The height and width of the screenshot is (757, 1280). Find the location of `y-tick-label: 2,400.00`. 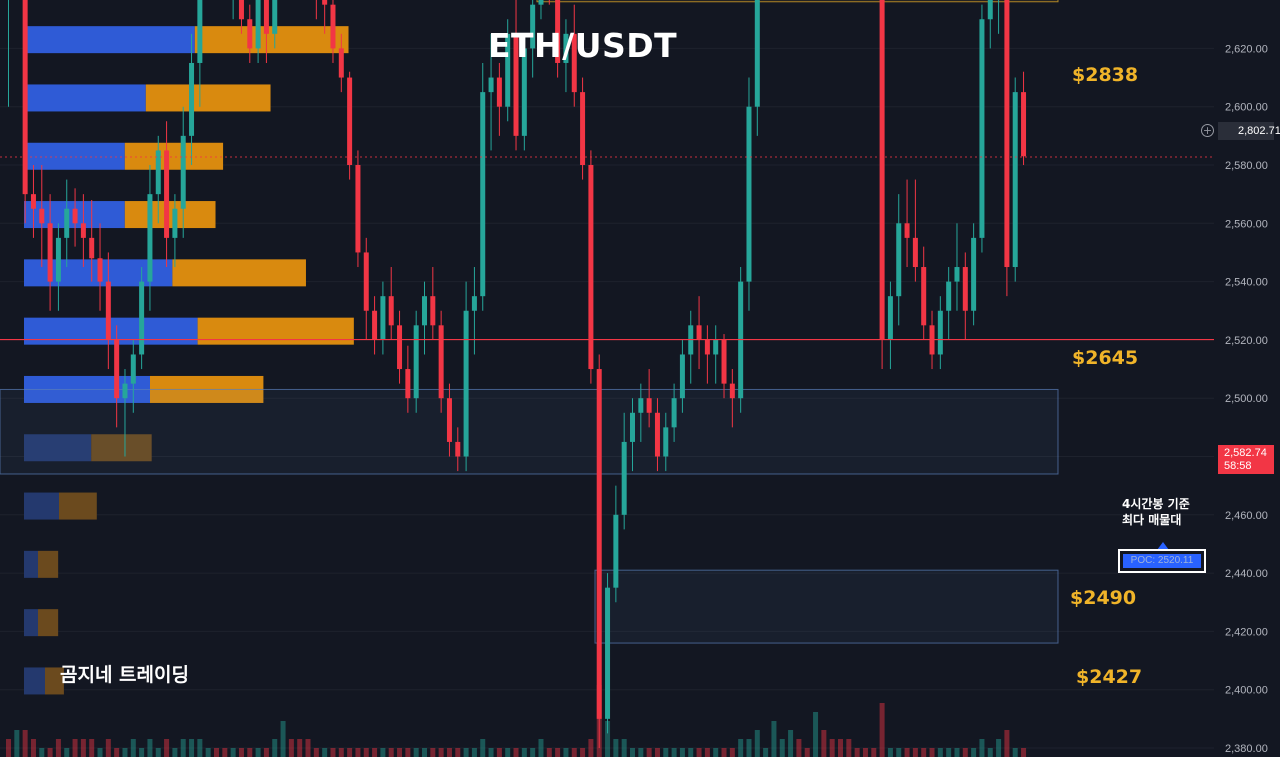

y-tick-label: 2,400.00 is located at coordinates (1246, 691).